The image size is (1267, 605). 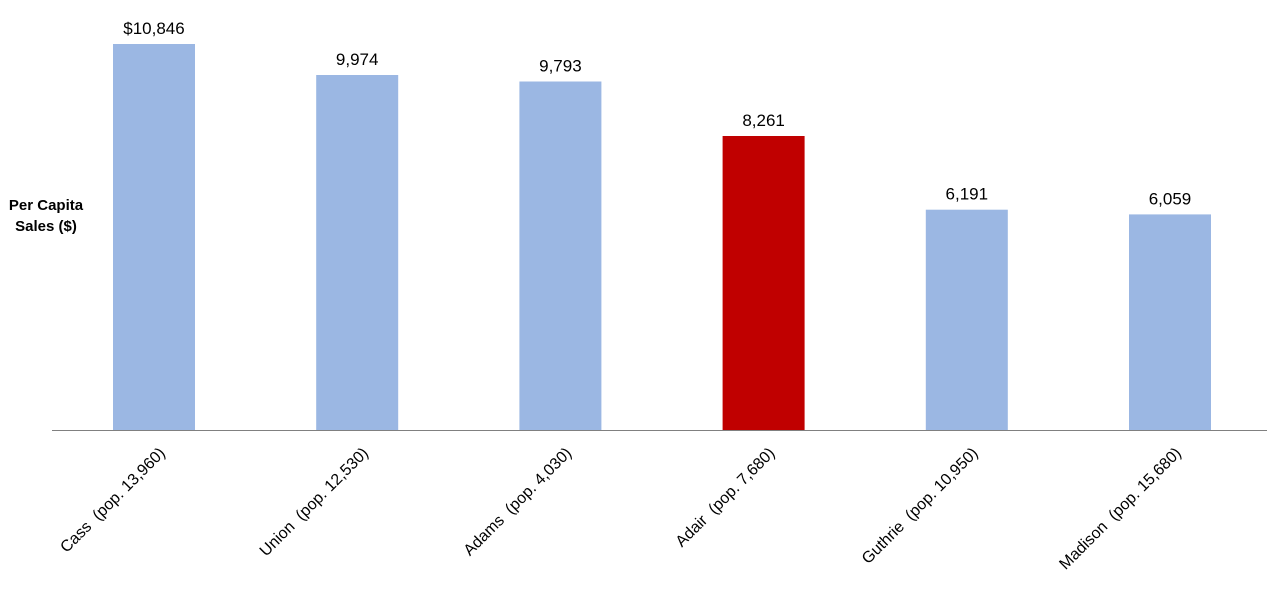 What do you see at coordinates (357, 59) in the screenshot?
I see `data-label-2: 9,974` at bounding box center [357, 59].